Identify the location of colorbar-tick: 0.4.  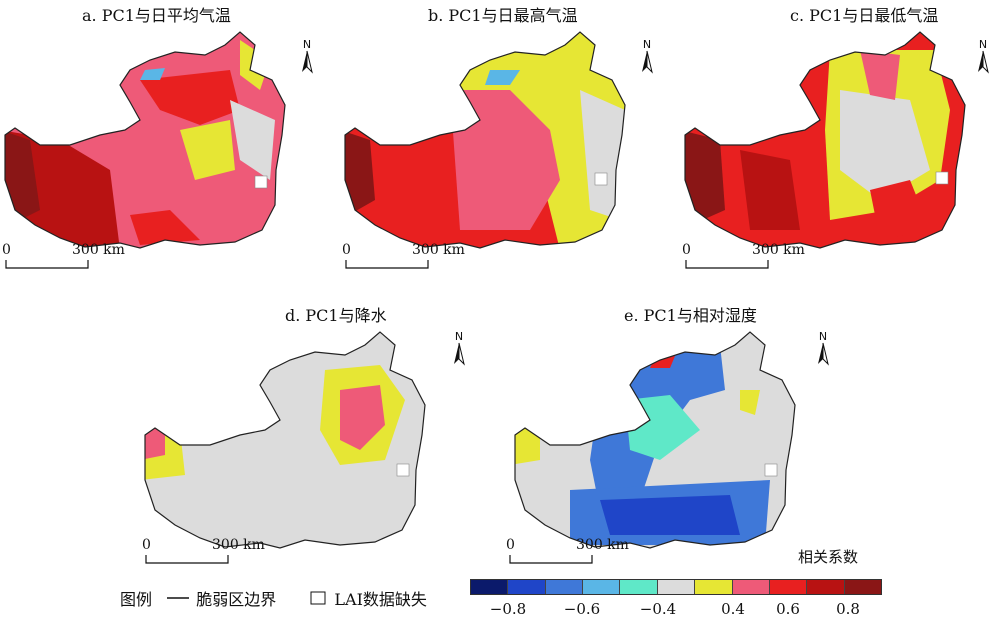
(733, 609).